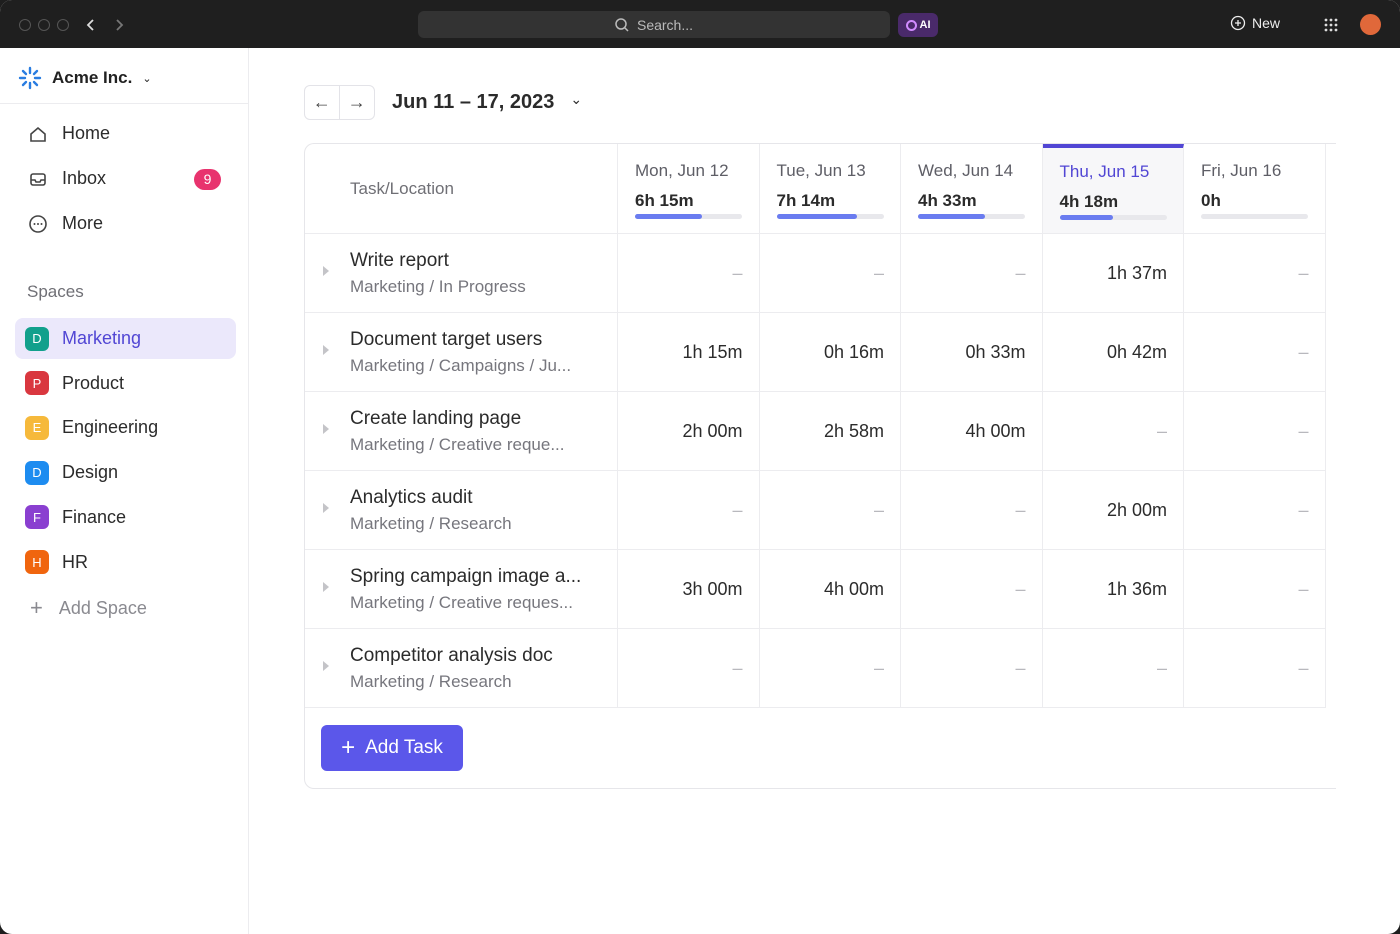 This screenshot has height=934, width=1400. I want to click on day-label: Tue, Jun 13, so click(821, 170).